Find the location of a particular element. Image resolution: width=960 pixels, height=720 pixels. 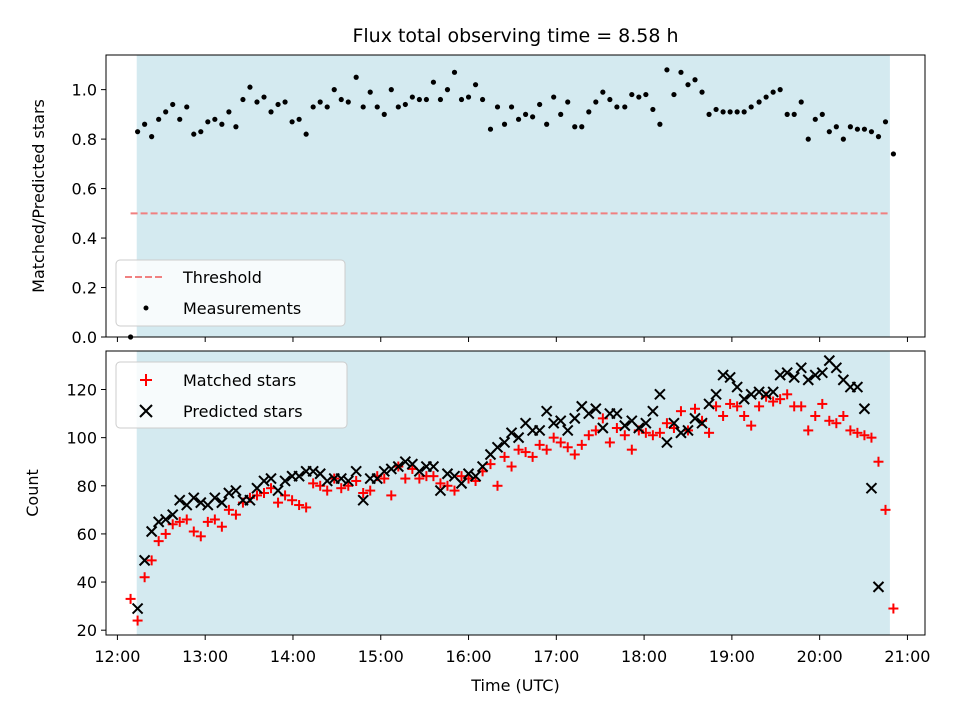

x-tick-label: 16:00 is located at coordinates (468, 656).